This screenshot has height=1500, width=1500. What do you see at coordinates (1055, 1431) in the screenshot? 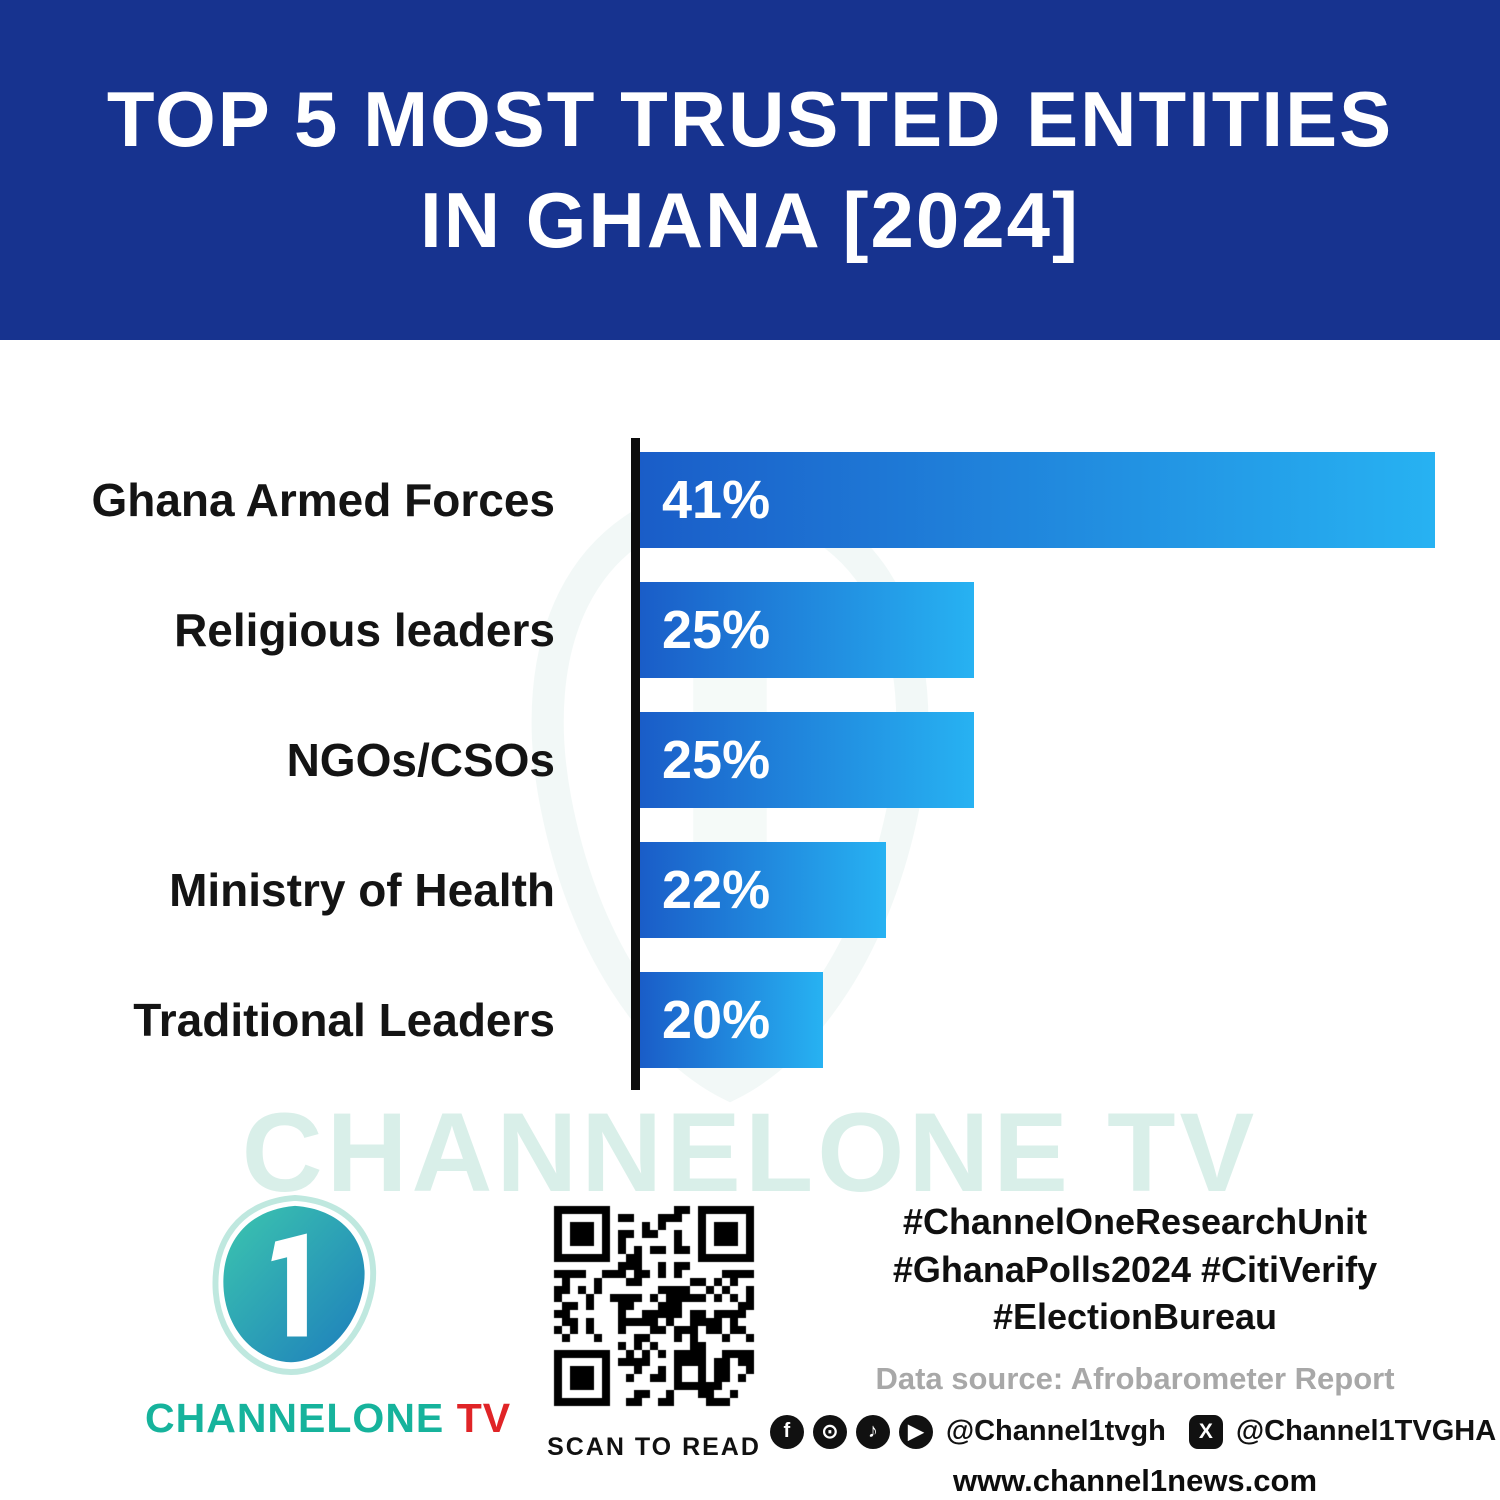
I see `social-handle-main: @Channel1tvgh` at bounding box center [1055, 1431].